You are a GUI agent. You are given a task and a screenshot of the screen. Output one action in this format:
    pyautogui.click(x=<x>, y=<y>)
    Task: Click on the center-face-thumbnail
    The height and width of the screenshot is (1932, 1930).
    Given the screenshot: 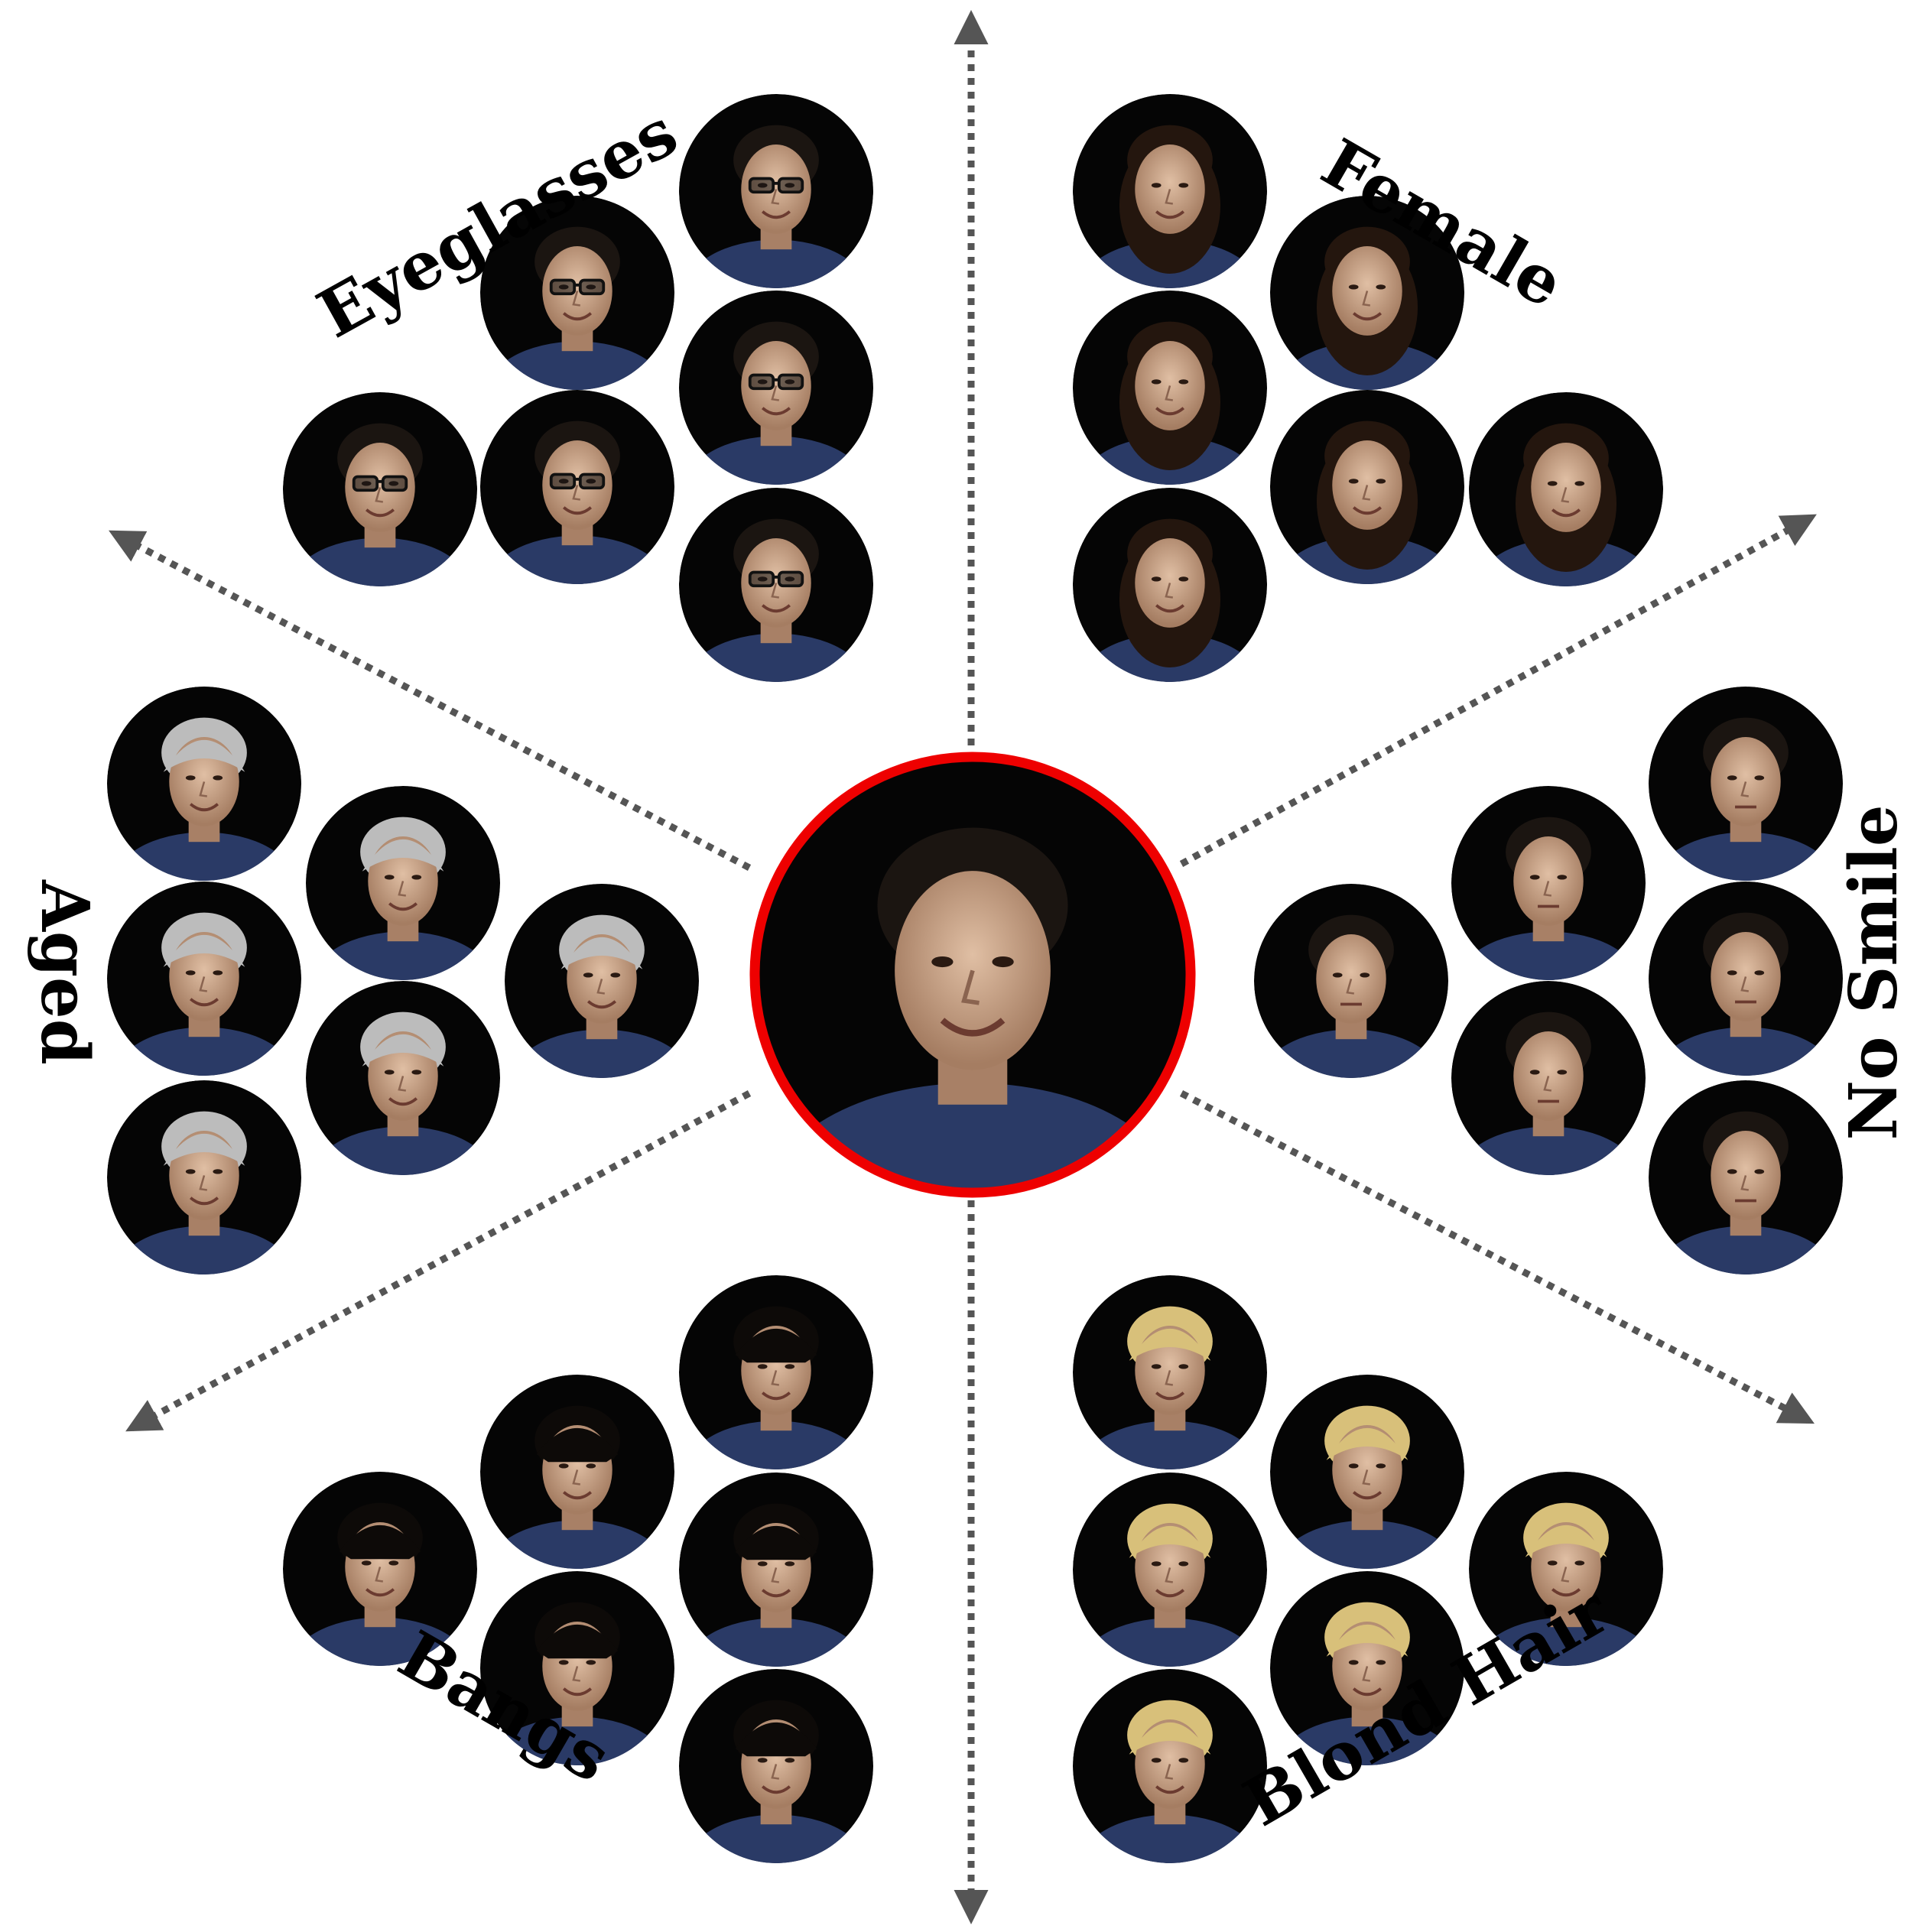 What is the action you would take?
    pyautogui.click(x=973, y=975)
    